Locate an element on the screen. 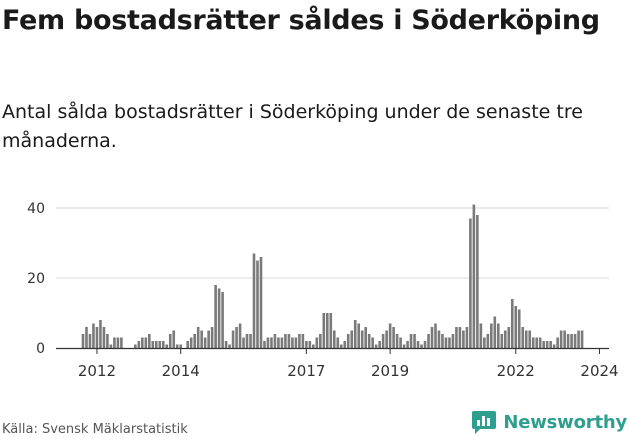  y-tick-label: 20 is located at coordinates (36, 279).